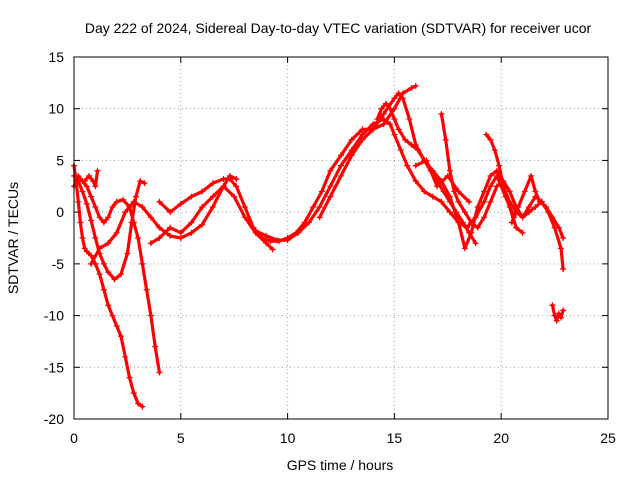  What do you see at coordinates (56, 57) in the screenshot?
I see `y-tick-label: 15` at bounding box center [56, 57].